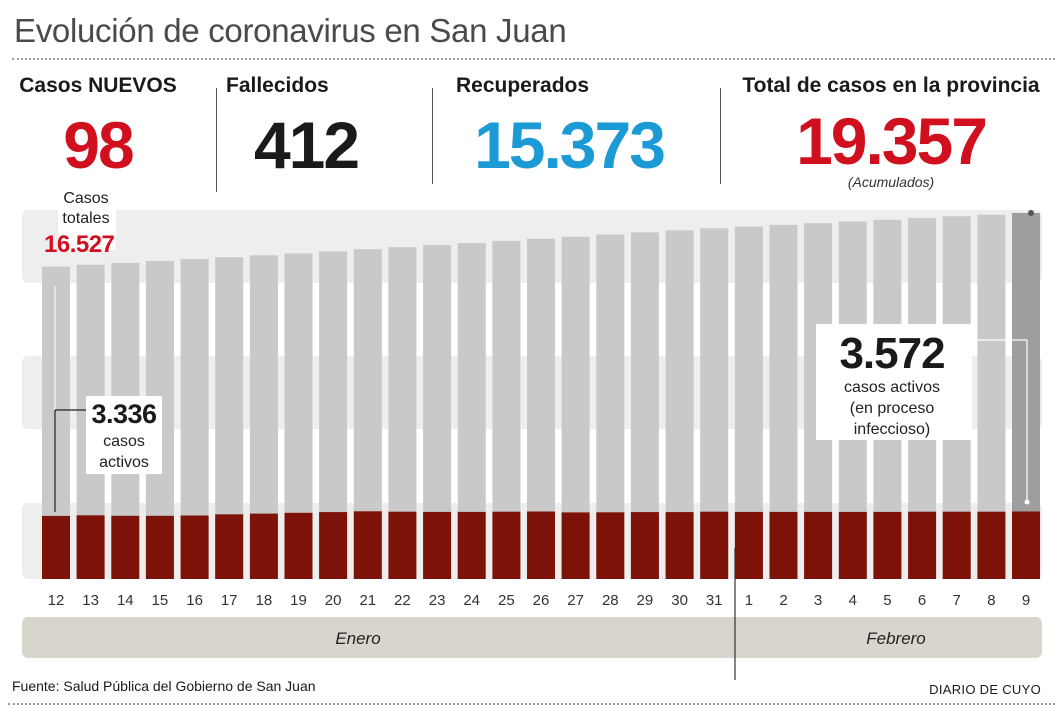  Describe the element at coordinates (985, 689) in the screenshot. I see `publisher-brand: DIARIO DE CUYO` at that location.